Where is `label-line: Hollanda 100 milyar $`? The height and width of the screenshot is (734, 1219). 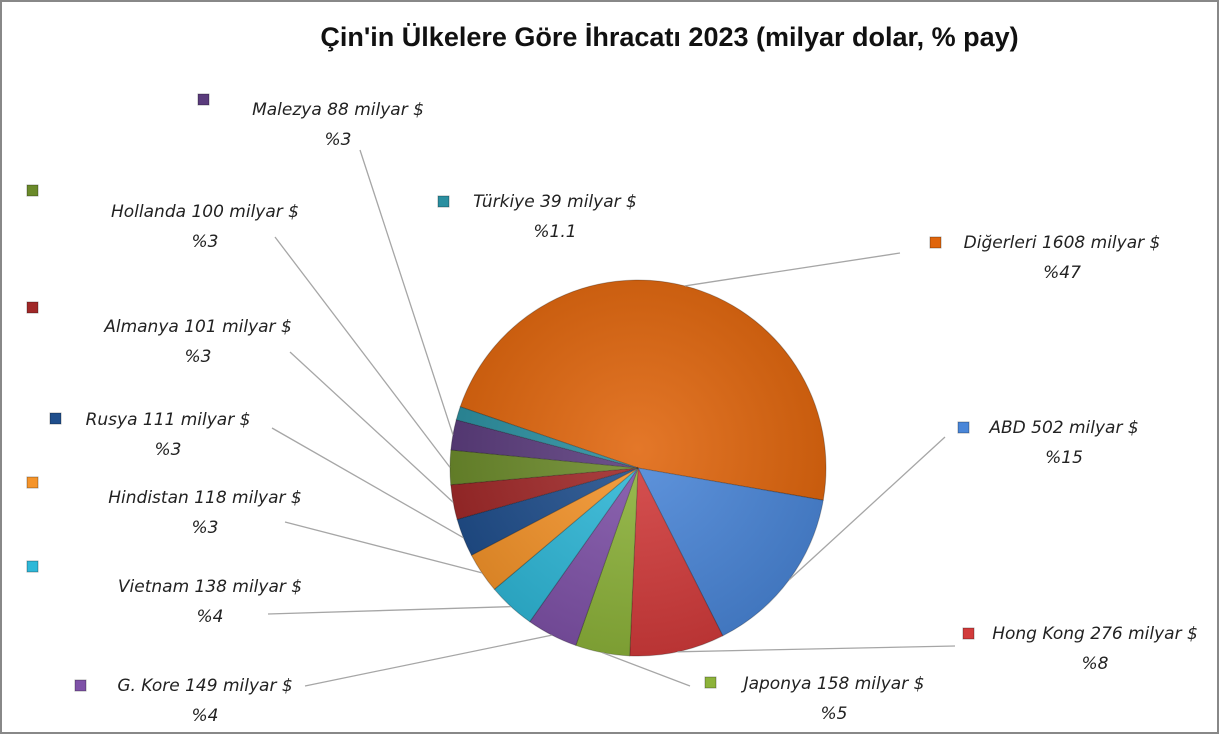
label-line: Hollanda 100 milyar $ is located at coordinates (205, 212).